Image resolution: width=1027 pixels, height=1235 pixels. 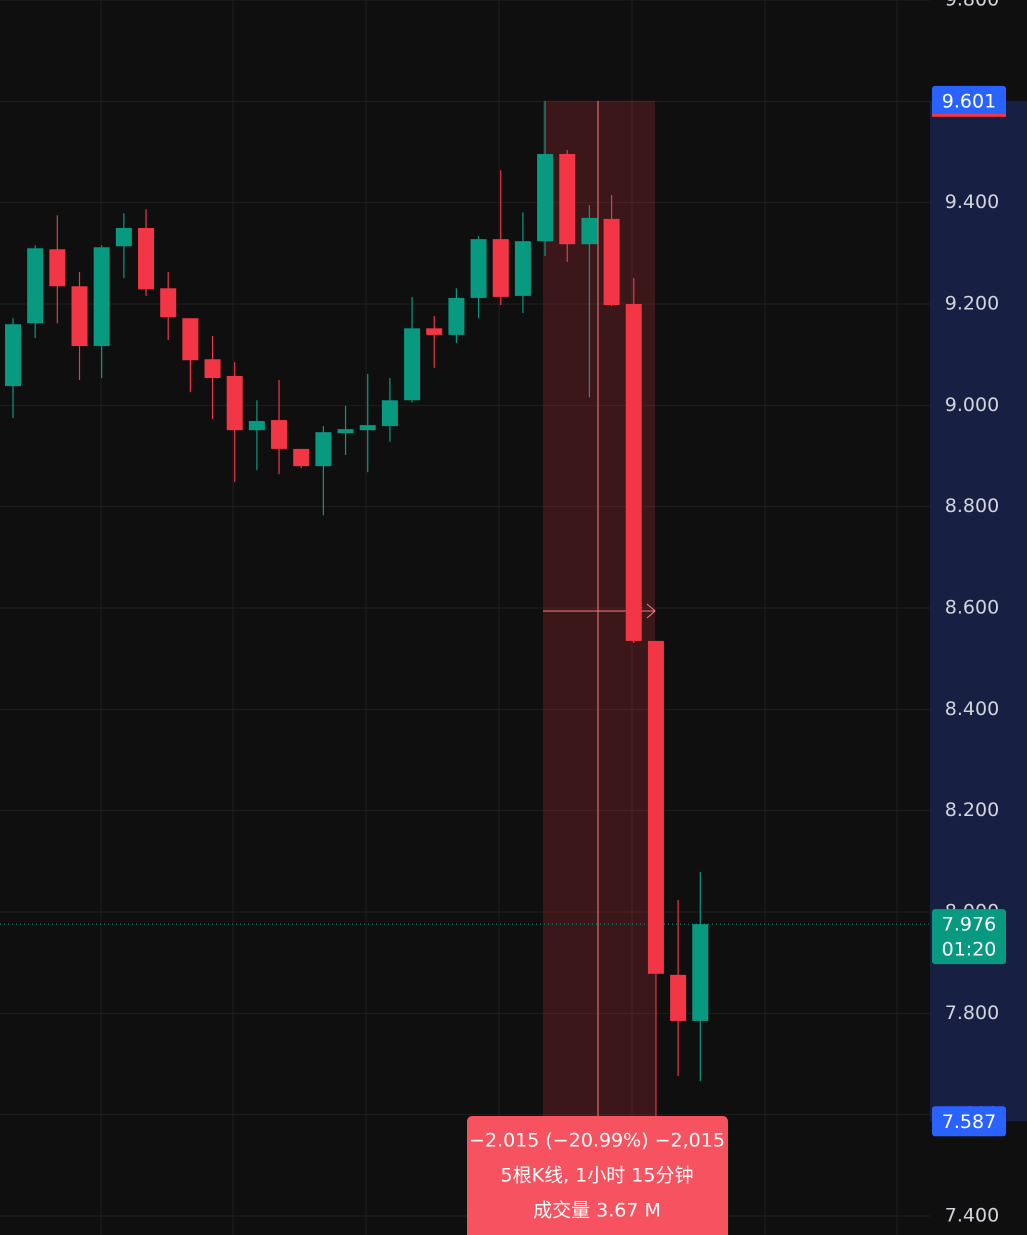 What do you see at coordinates (972, 1216) in the screenshot?
I see `y-tick-label: 7.400` at bounding box center [972, 1216].